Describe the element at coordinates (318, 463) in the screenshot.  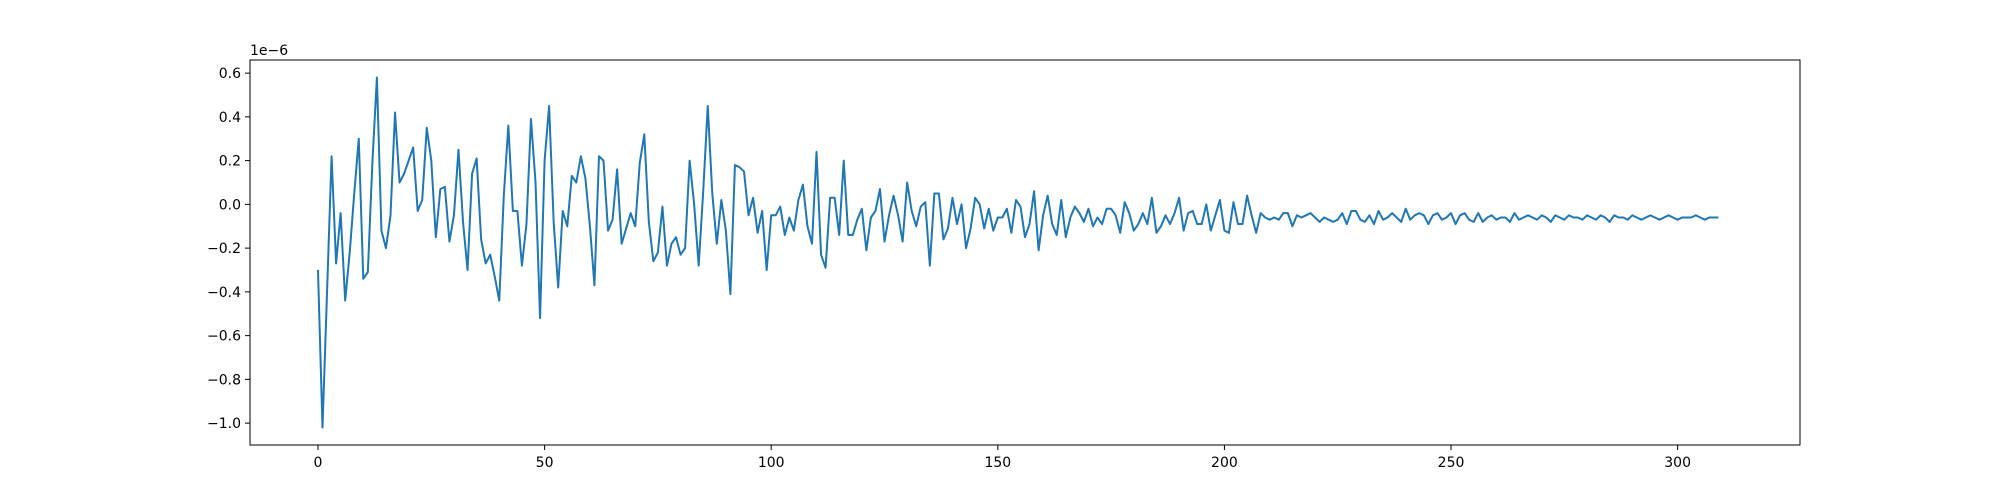
I see `x-tick-label: 0` at that location.